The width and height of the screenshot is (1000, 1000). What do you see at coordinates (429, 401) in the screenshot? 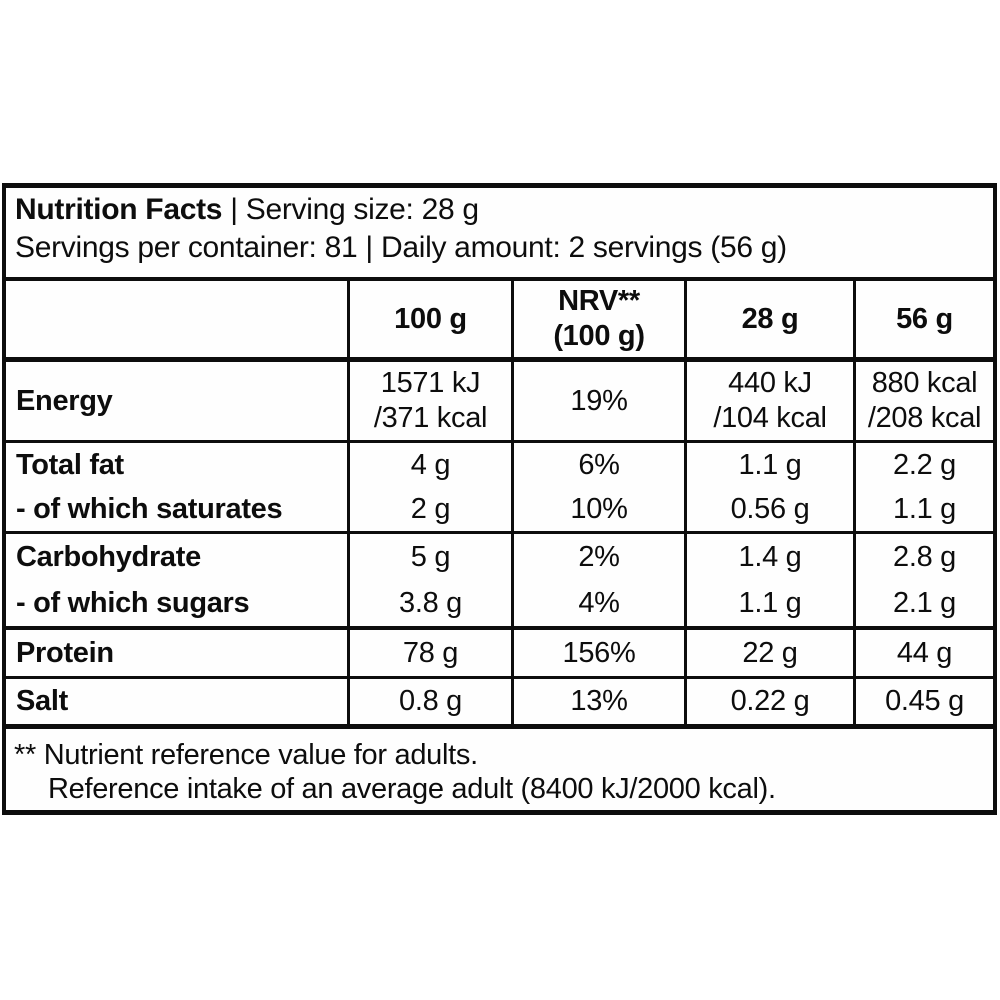
I see `energy-100g-value: 1571 kJ/371 kcal` at bounding box center [429, 401].